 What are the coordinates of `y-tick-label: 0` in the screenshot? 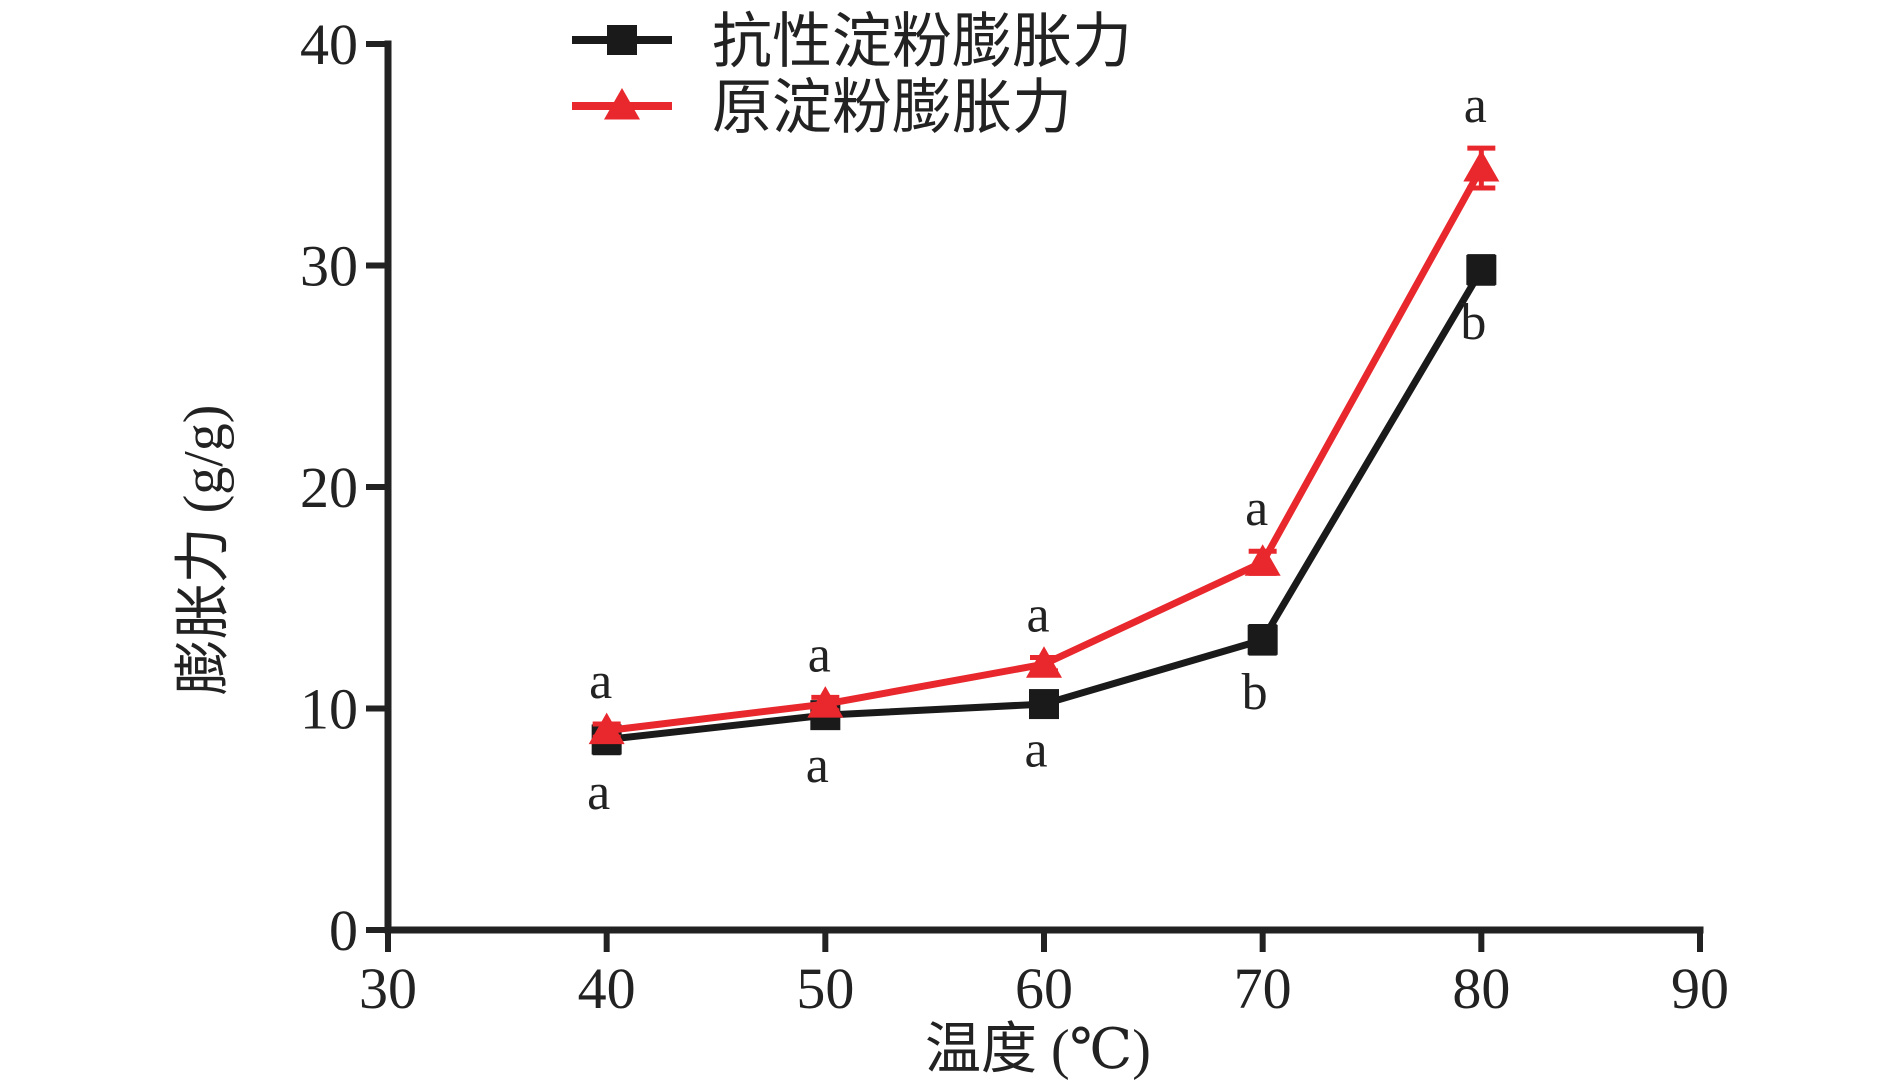 It's located at (343, 930).